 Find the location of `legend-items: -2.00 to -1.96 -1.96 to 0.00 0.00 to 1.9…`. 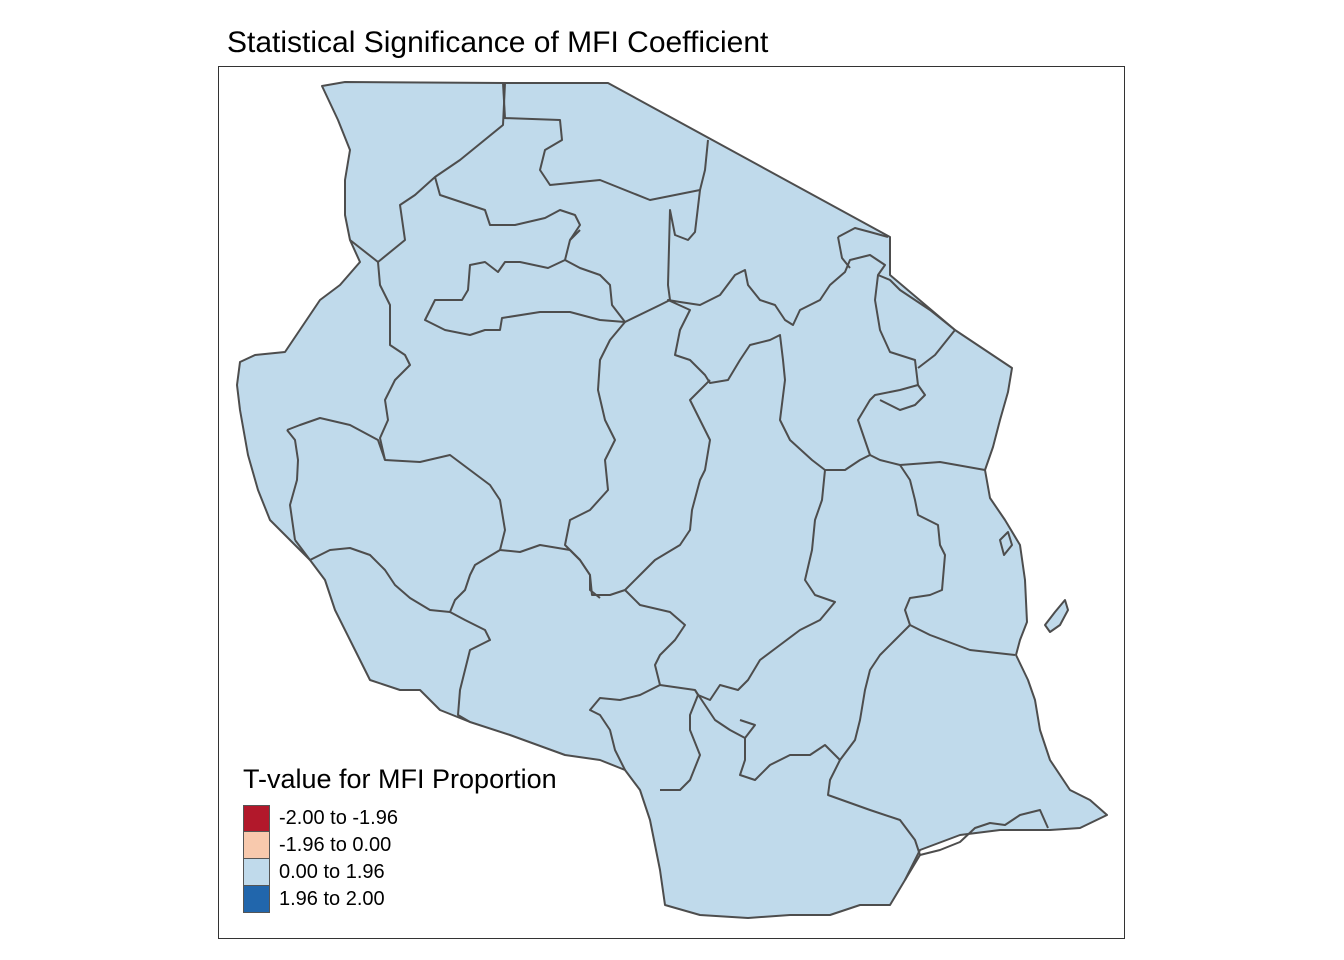

legend-items: -2.00 to -1.96 -1.96 to 0.00 0.00 to 1.9… is located at coordinates (400, 859).